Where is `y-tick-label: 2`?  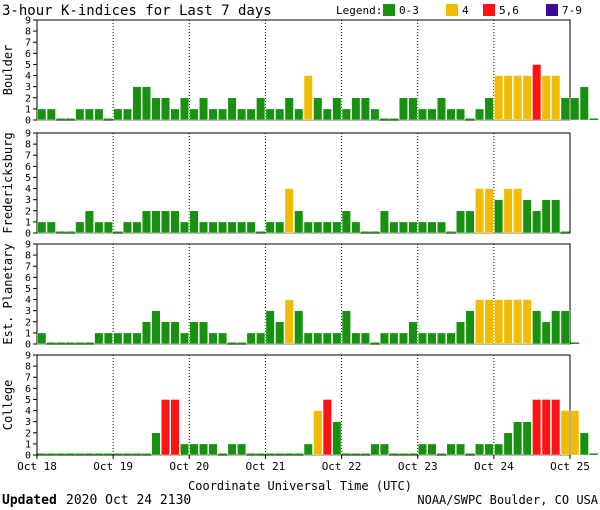 y-tick-label: 2 is located at coordinates (28, 433).